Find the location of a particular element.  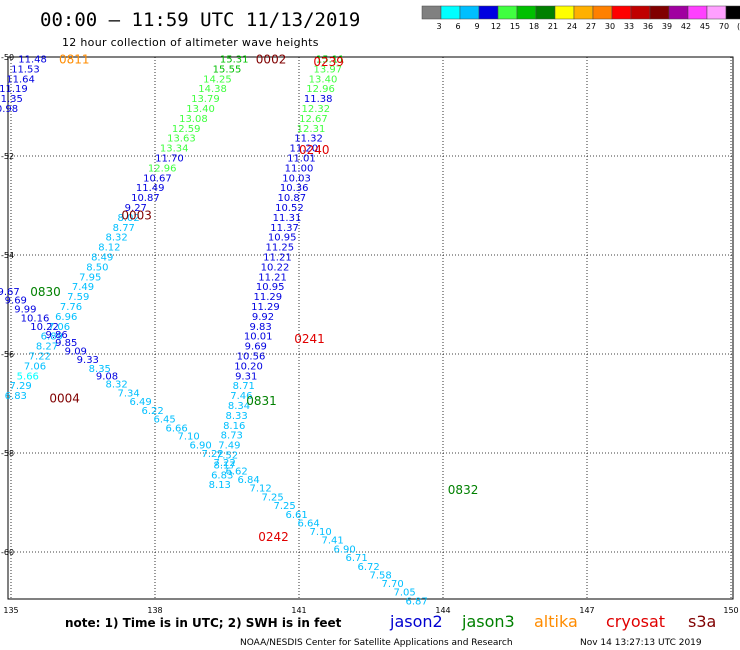

x-tick-label: 135 is located at coordinates (10, 610).